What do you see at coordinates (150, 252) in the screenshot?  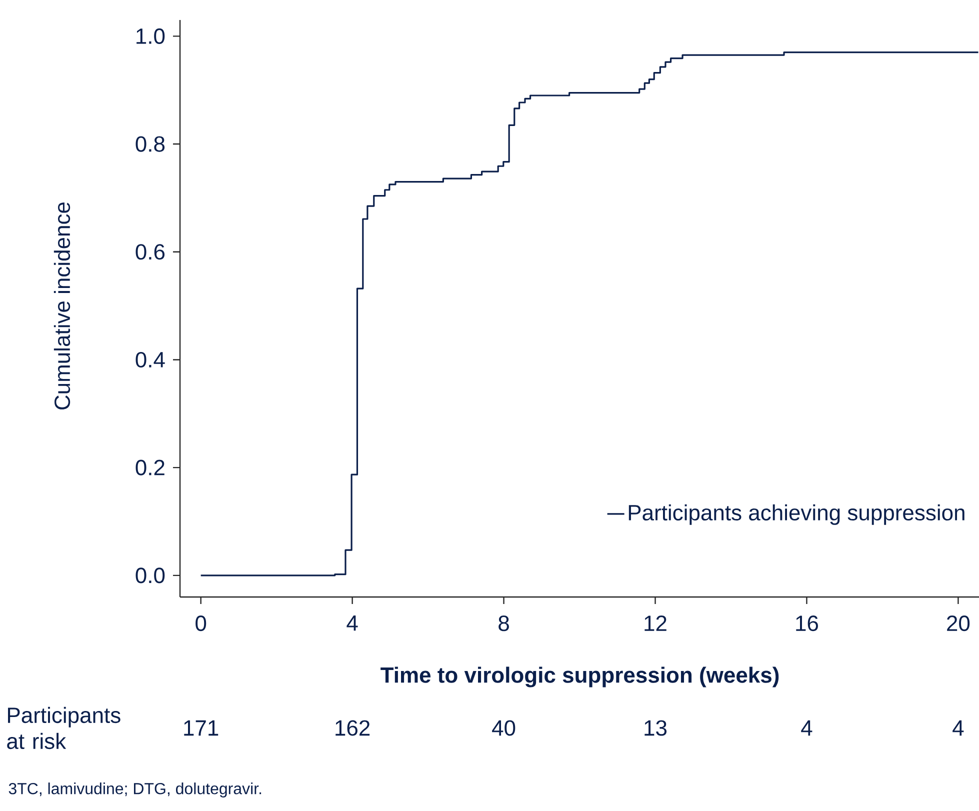 I see `y-tick-label: 0.6` at bounding box center [150, 252].